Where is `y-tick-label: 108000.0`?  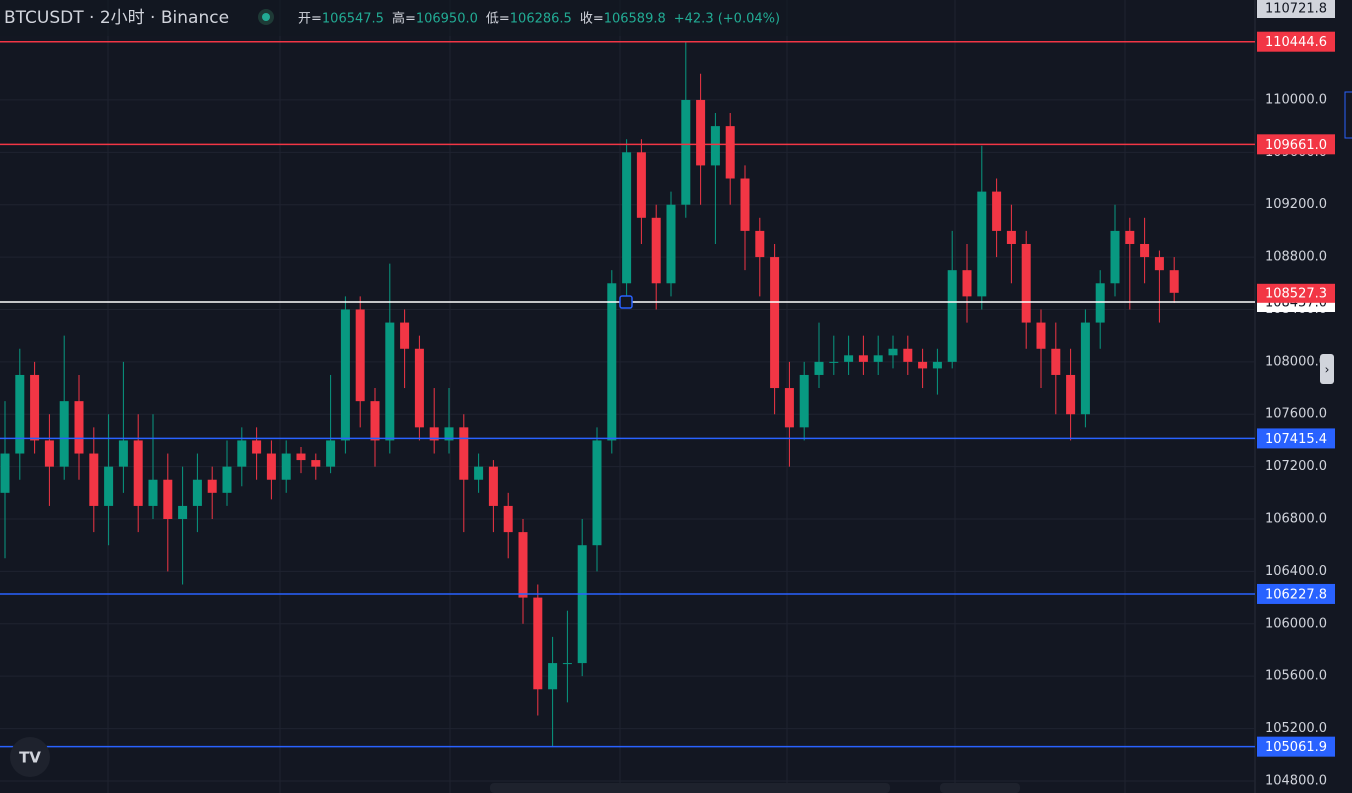 y-tick-label: 108000.0 is located at coordinates (1296, 361).